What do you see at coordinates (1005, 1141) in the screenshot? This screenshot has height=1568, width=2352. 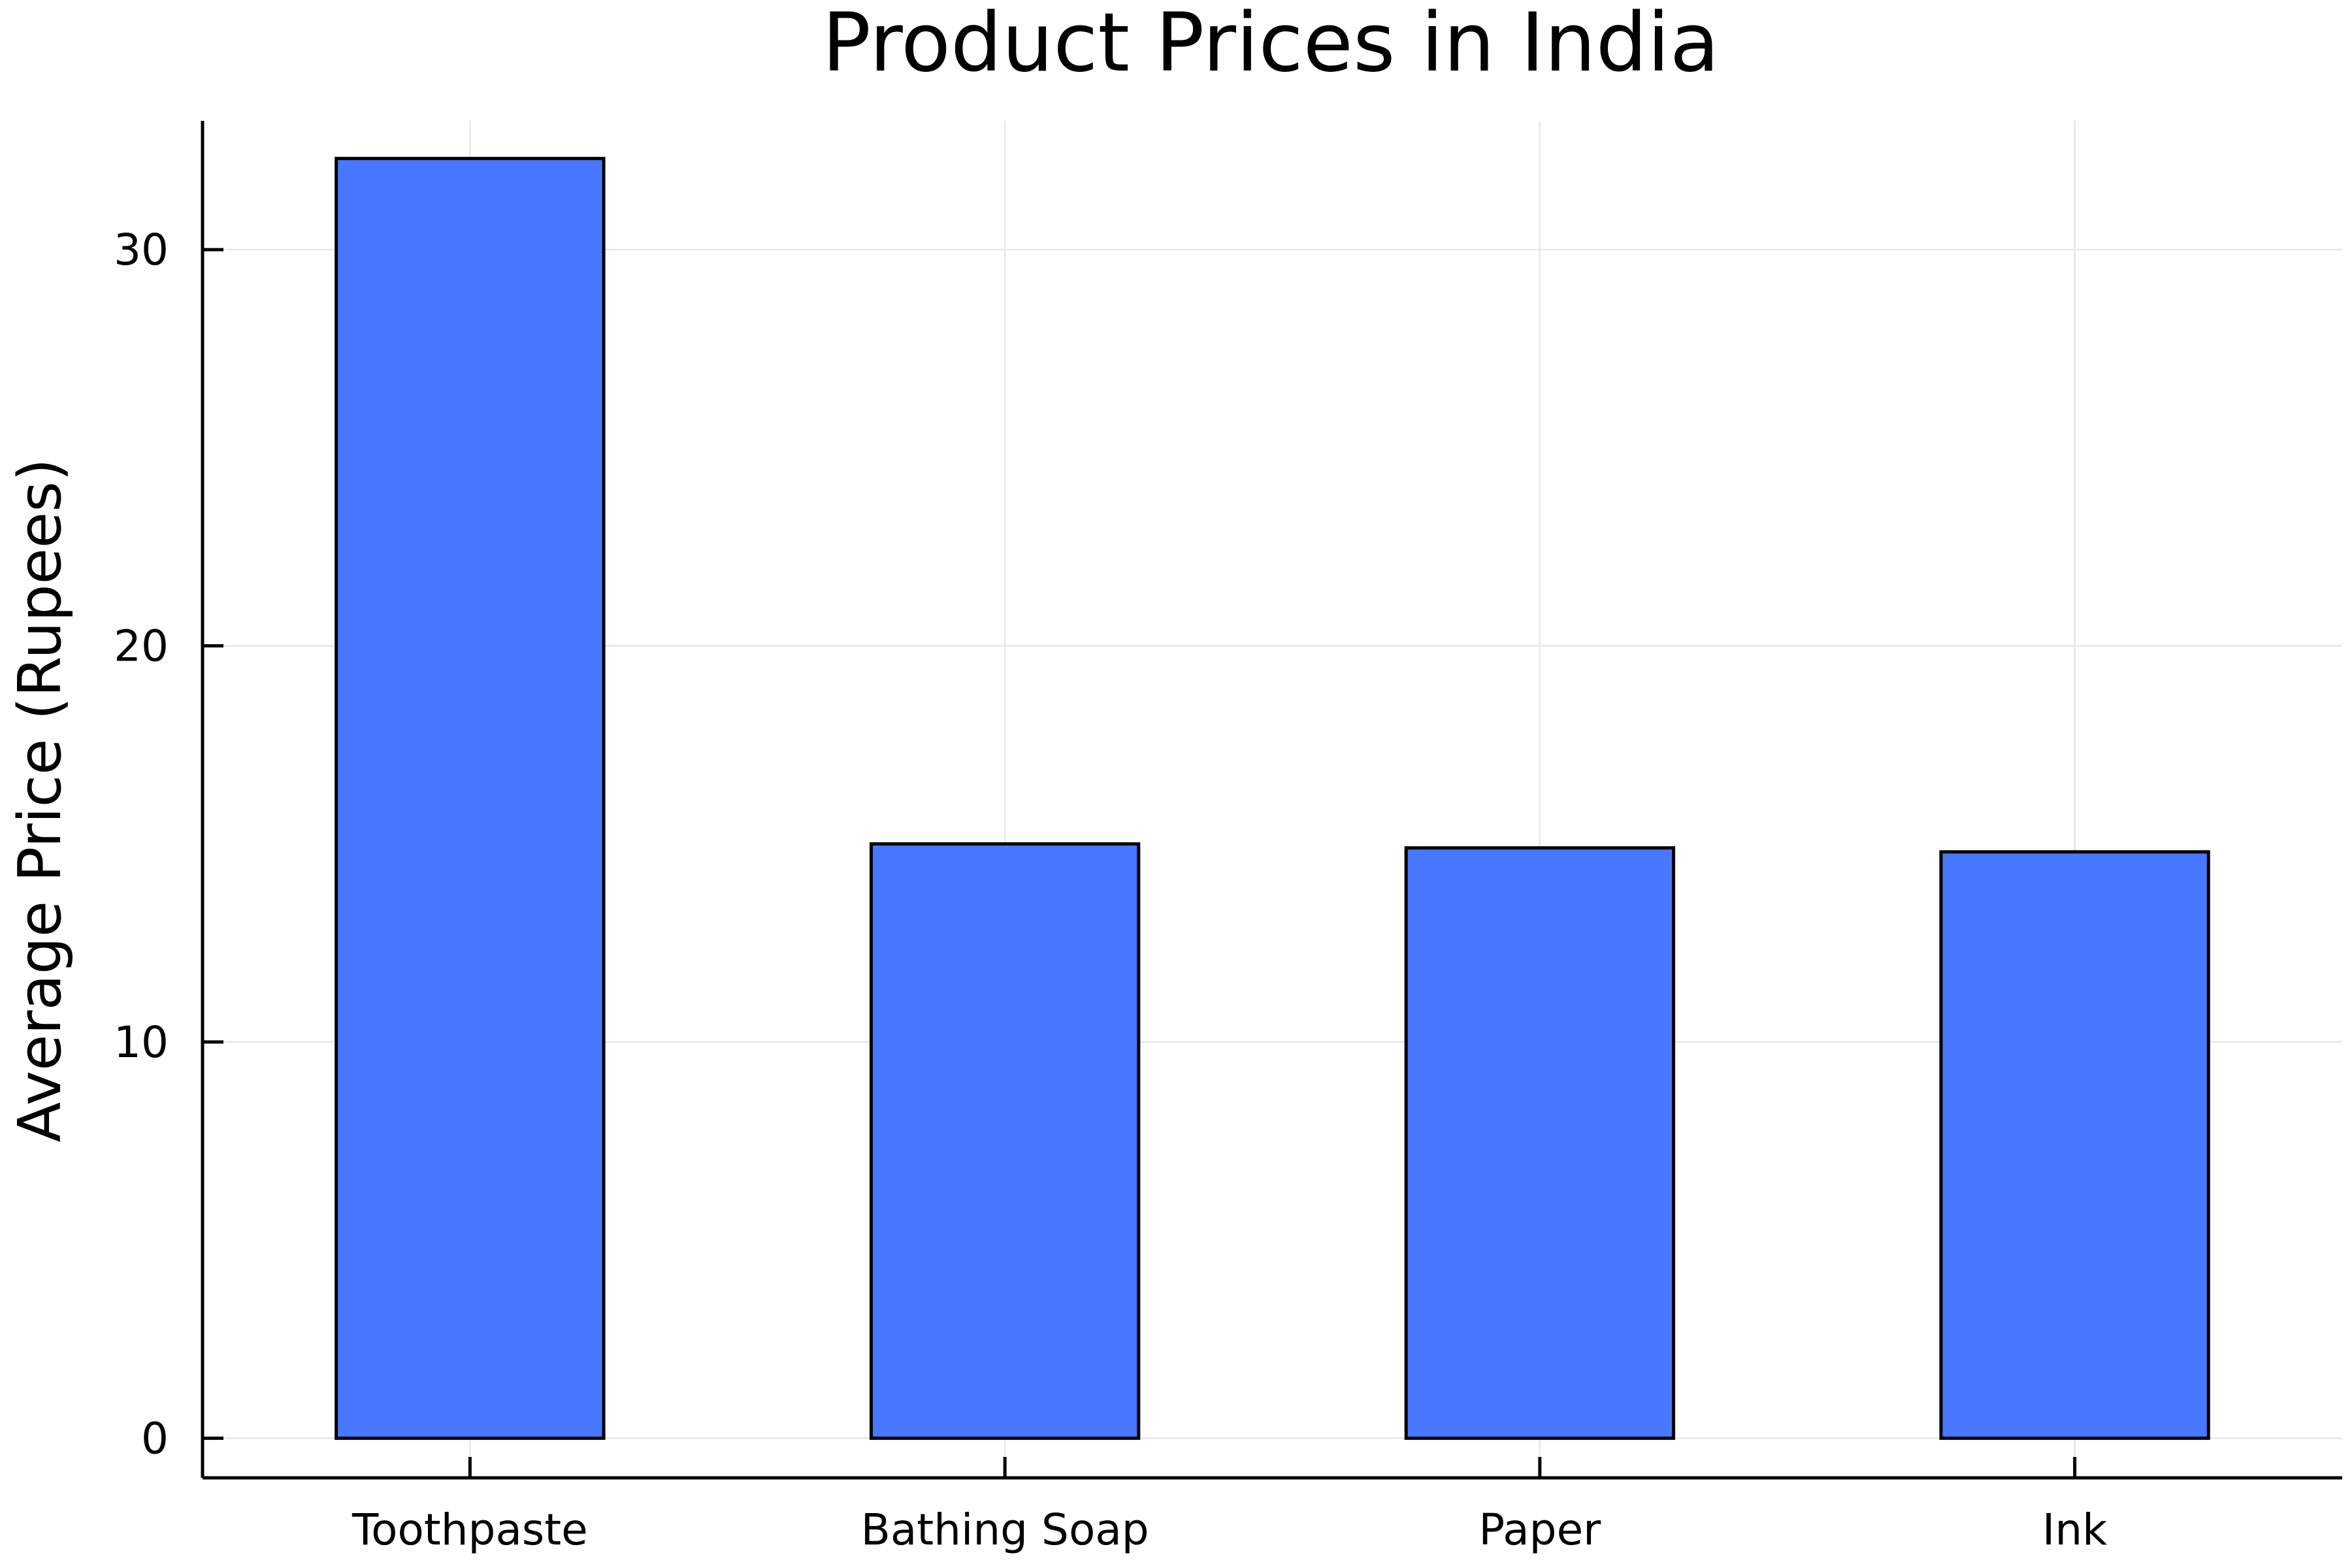 I see `bar-bathing-soap` at bounding box center [1005, 1141].